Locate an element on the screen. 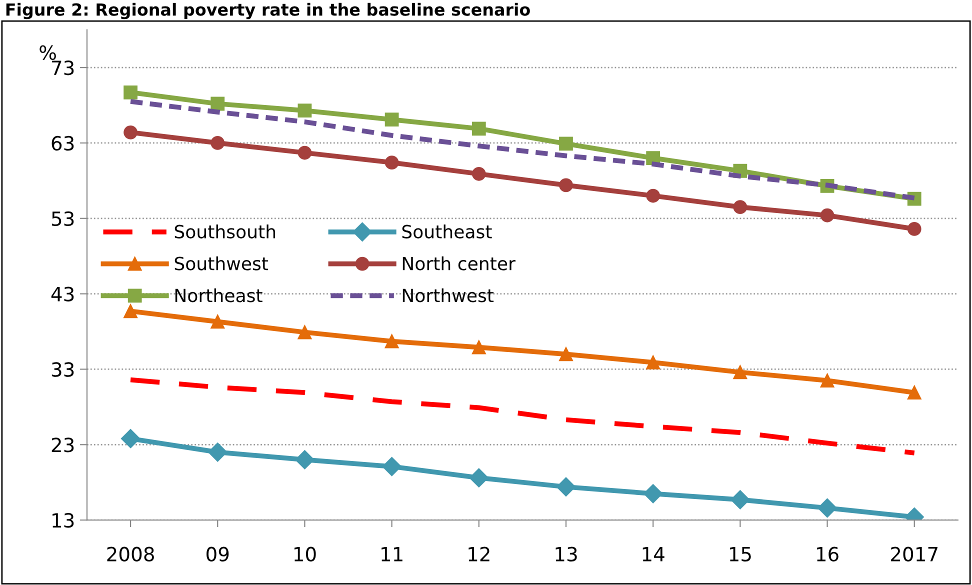 This screenshot has height=585, width=972. x-tick-label: 14 is located at coordinates (653, 554).